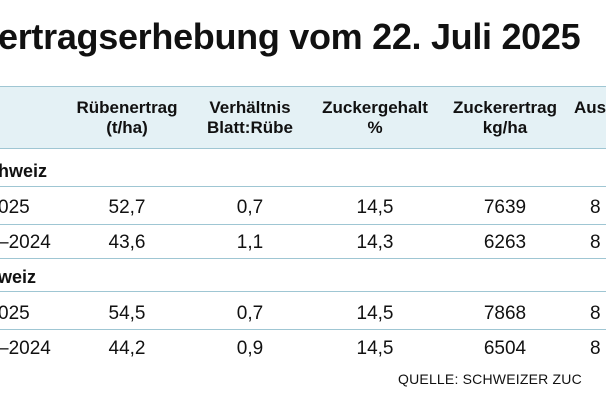 Image resolution: width=606 pixels, height=402 pixels. I want to click on cell-zuckerertrag: 7868, so click(505, 313).